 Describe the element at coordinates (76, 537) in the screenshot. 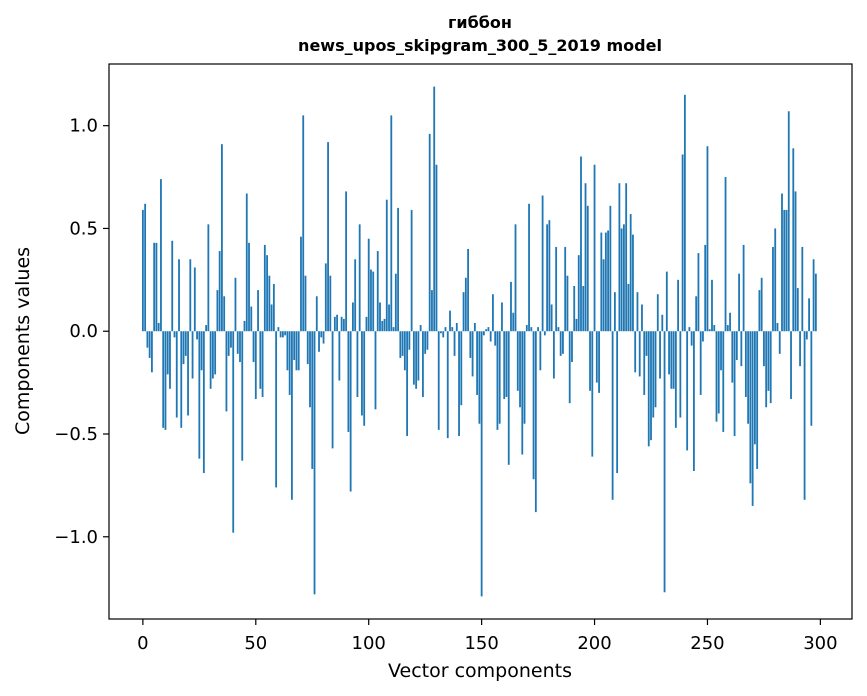

I see `y-tick-label: −1.0` at that location.